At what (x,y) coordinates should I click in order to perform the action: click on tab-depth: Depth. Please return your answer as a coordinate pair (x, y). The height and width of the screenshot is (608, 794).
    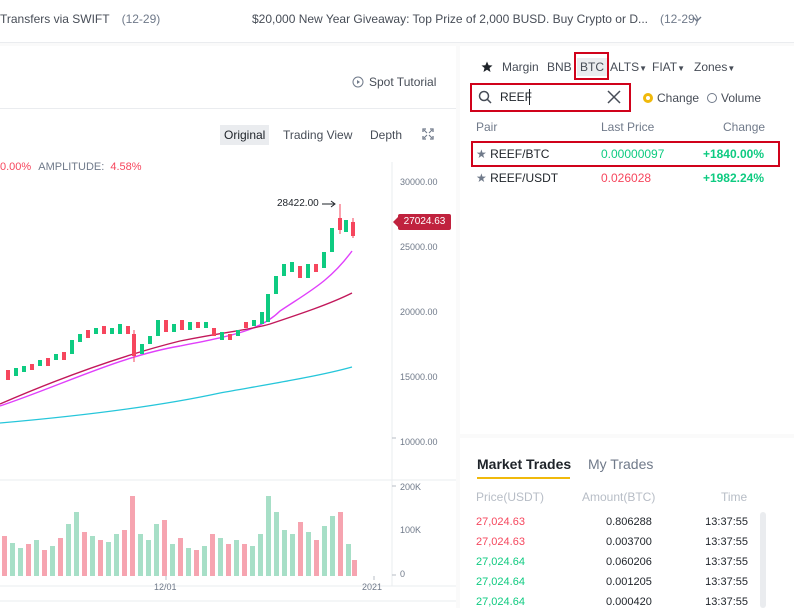
    Looking at the image, I should click on (386, 135).